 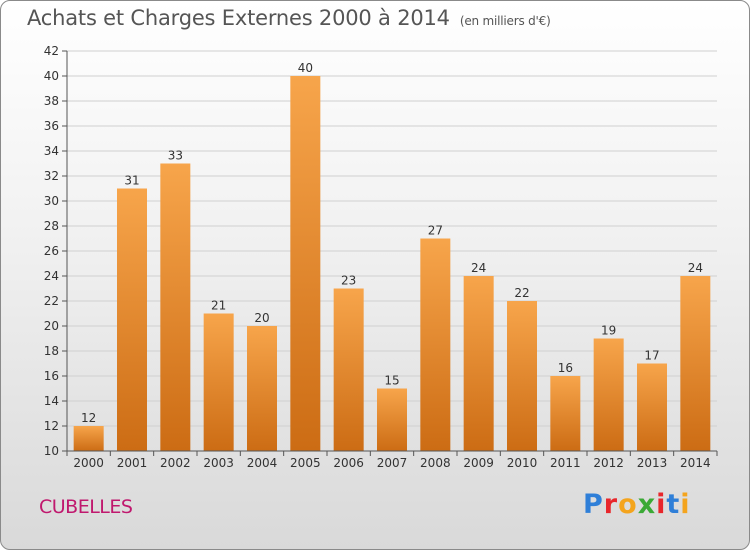 What do you see at coordinates (565, 368) in the screenshot?
I see `data-label: 16` at bounding box center [565, 368].